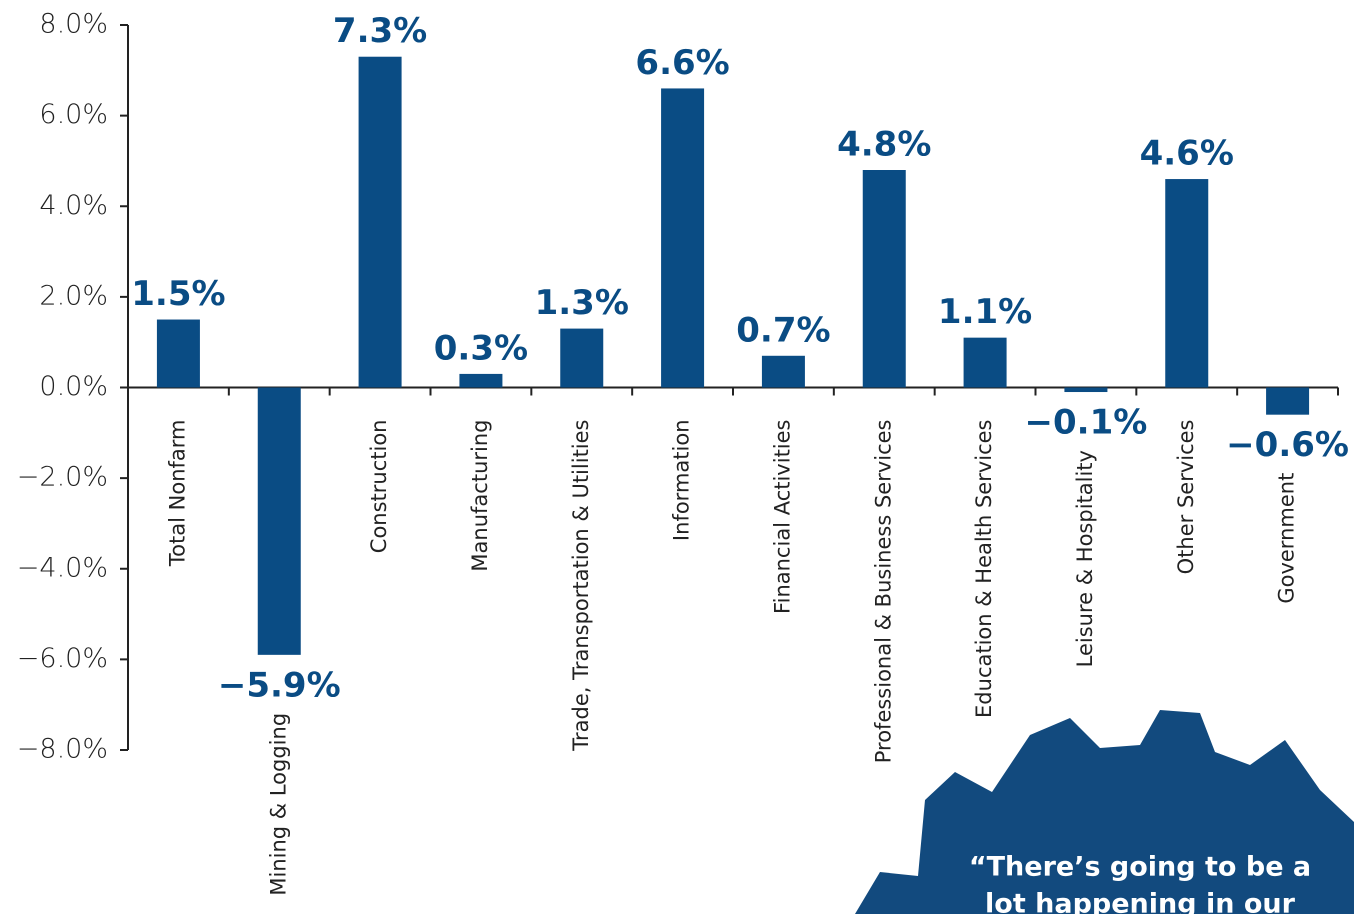  Describe the element at coordinates (1086, 423) in the screenshot. I see `value-label: −0.1%` at that location.